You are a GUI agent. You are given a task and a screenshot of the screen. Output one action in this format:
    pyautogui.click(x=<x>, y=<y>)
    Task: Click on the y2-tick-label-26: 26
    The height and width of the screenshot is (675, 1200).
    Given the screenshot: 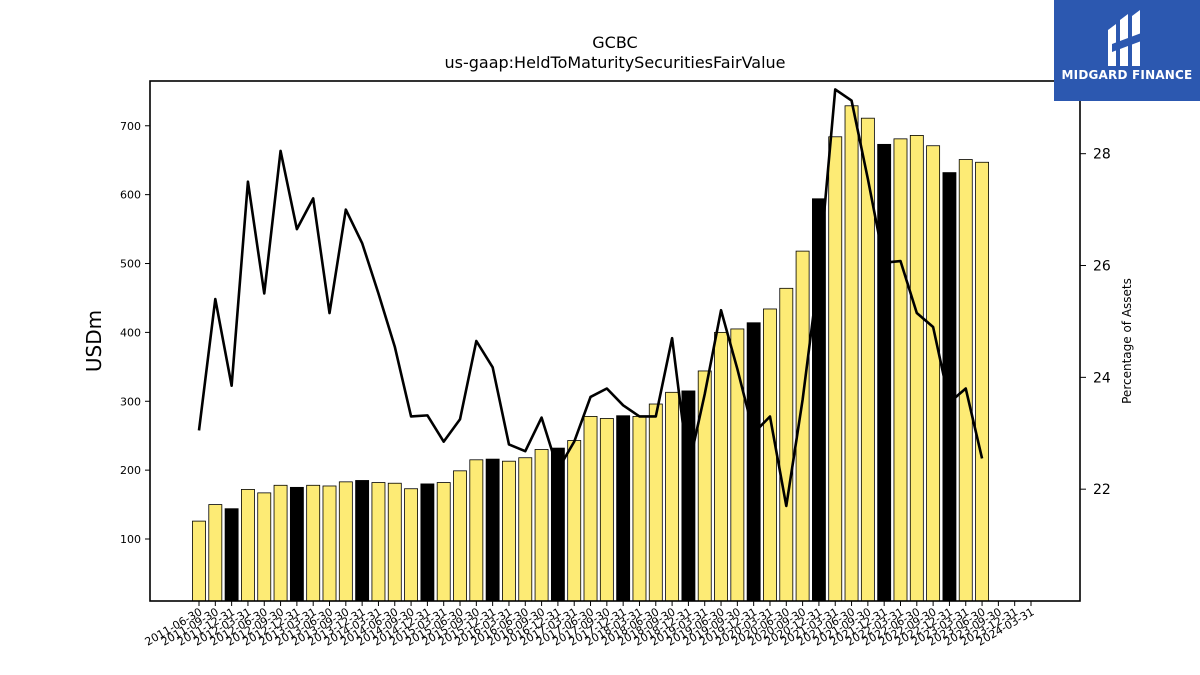 What is the action you would take?
    pyautogui.click(x=1102, y=267)
    